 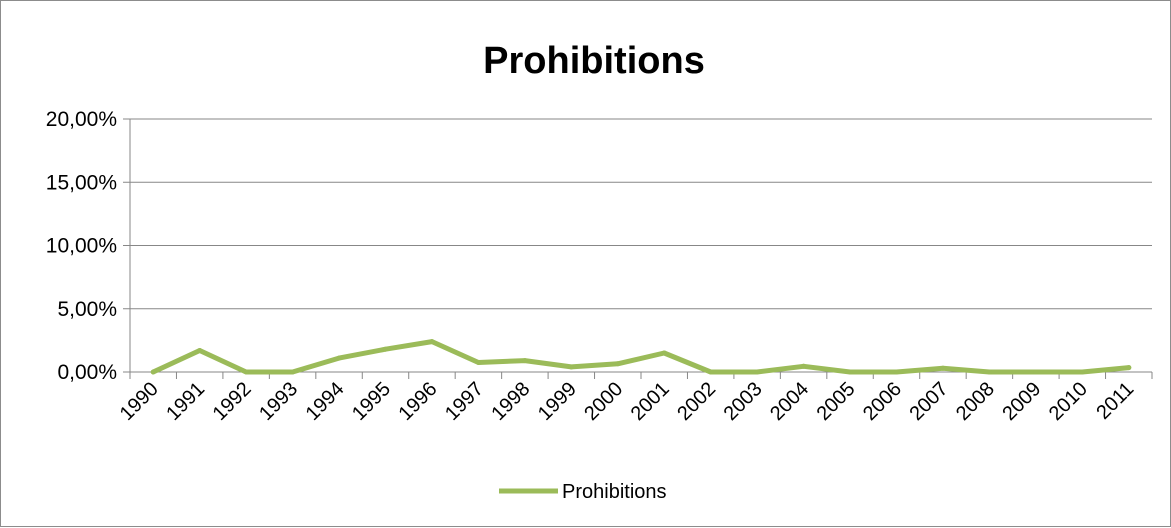 I want to click on x-tick-label: 2009, so click(x=1021, y=401).